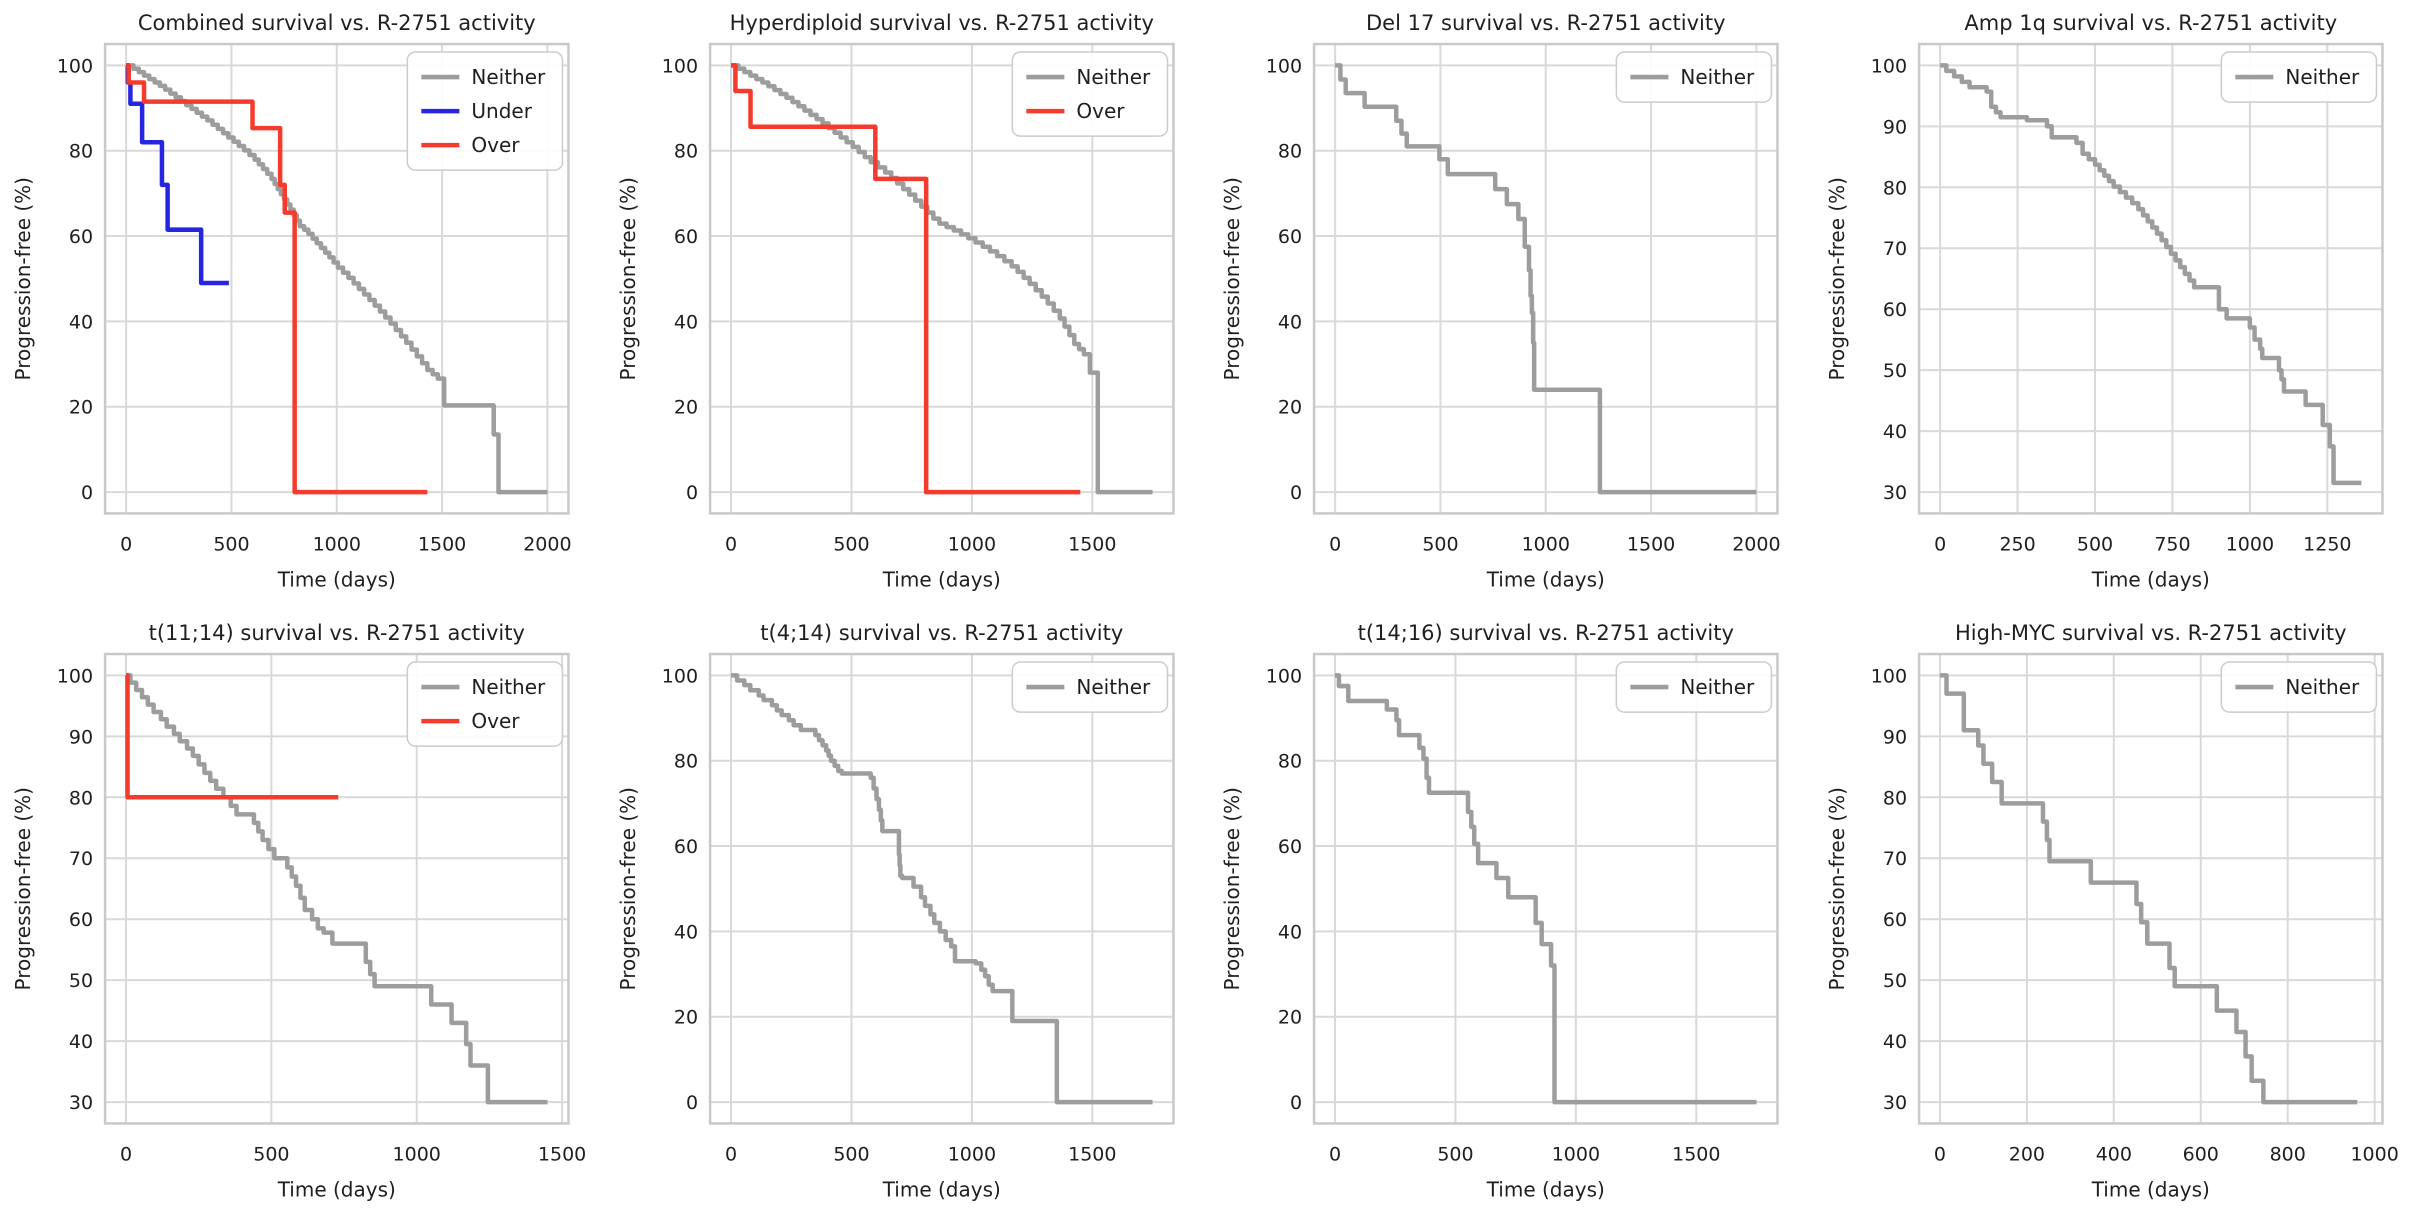 This screenshot has height=1219, width=2418. Describe the element at coordinates (1546, 632) in the screenshot. I see `chart-title: t(14;16) survival vs. R-2751 activity` at that location.